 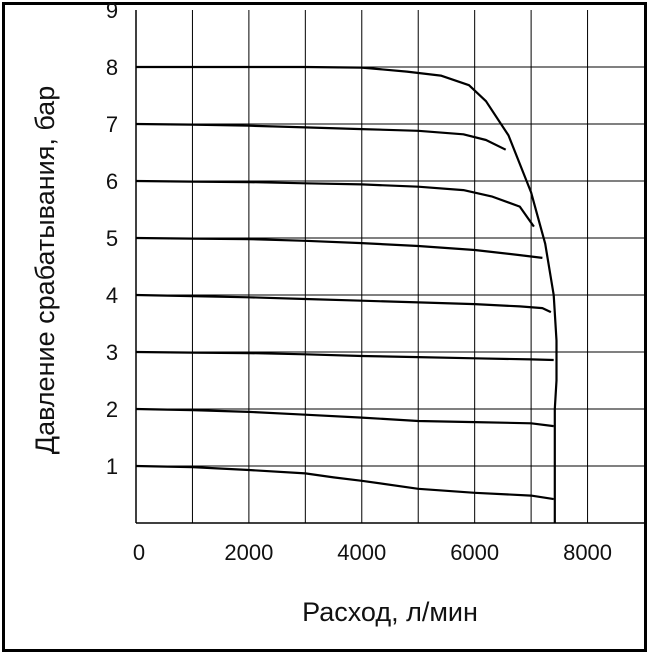 What do you see at coordinates (112, 352) in the screenshot?
I see `y-tick-label: 3` at bounding box center [112, 352].